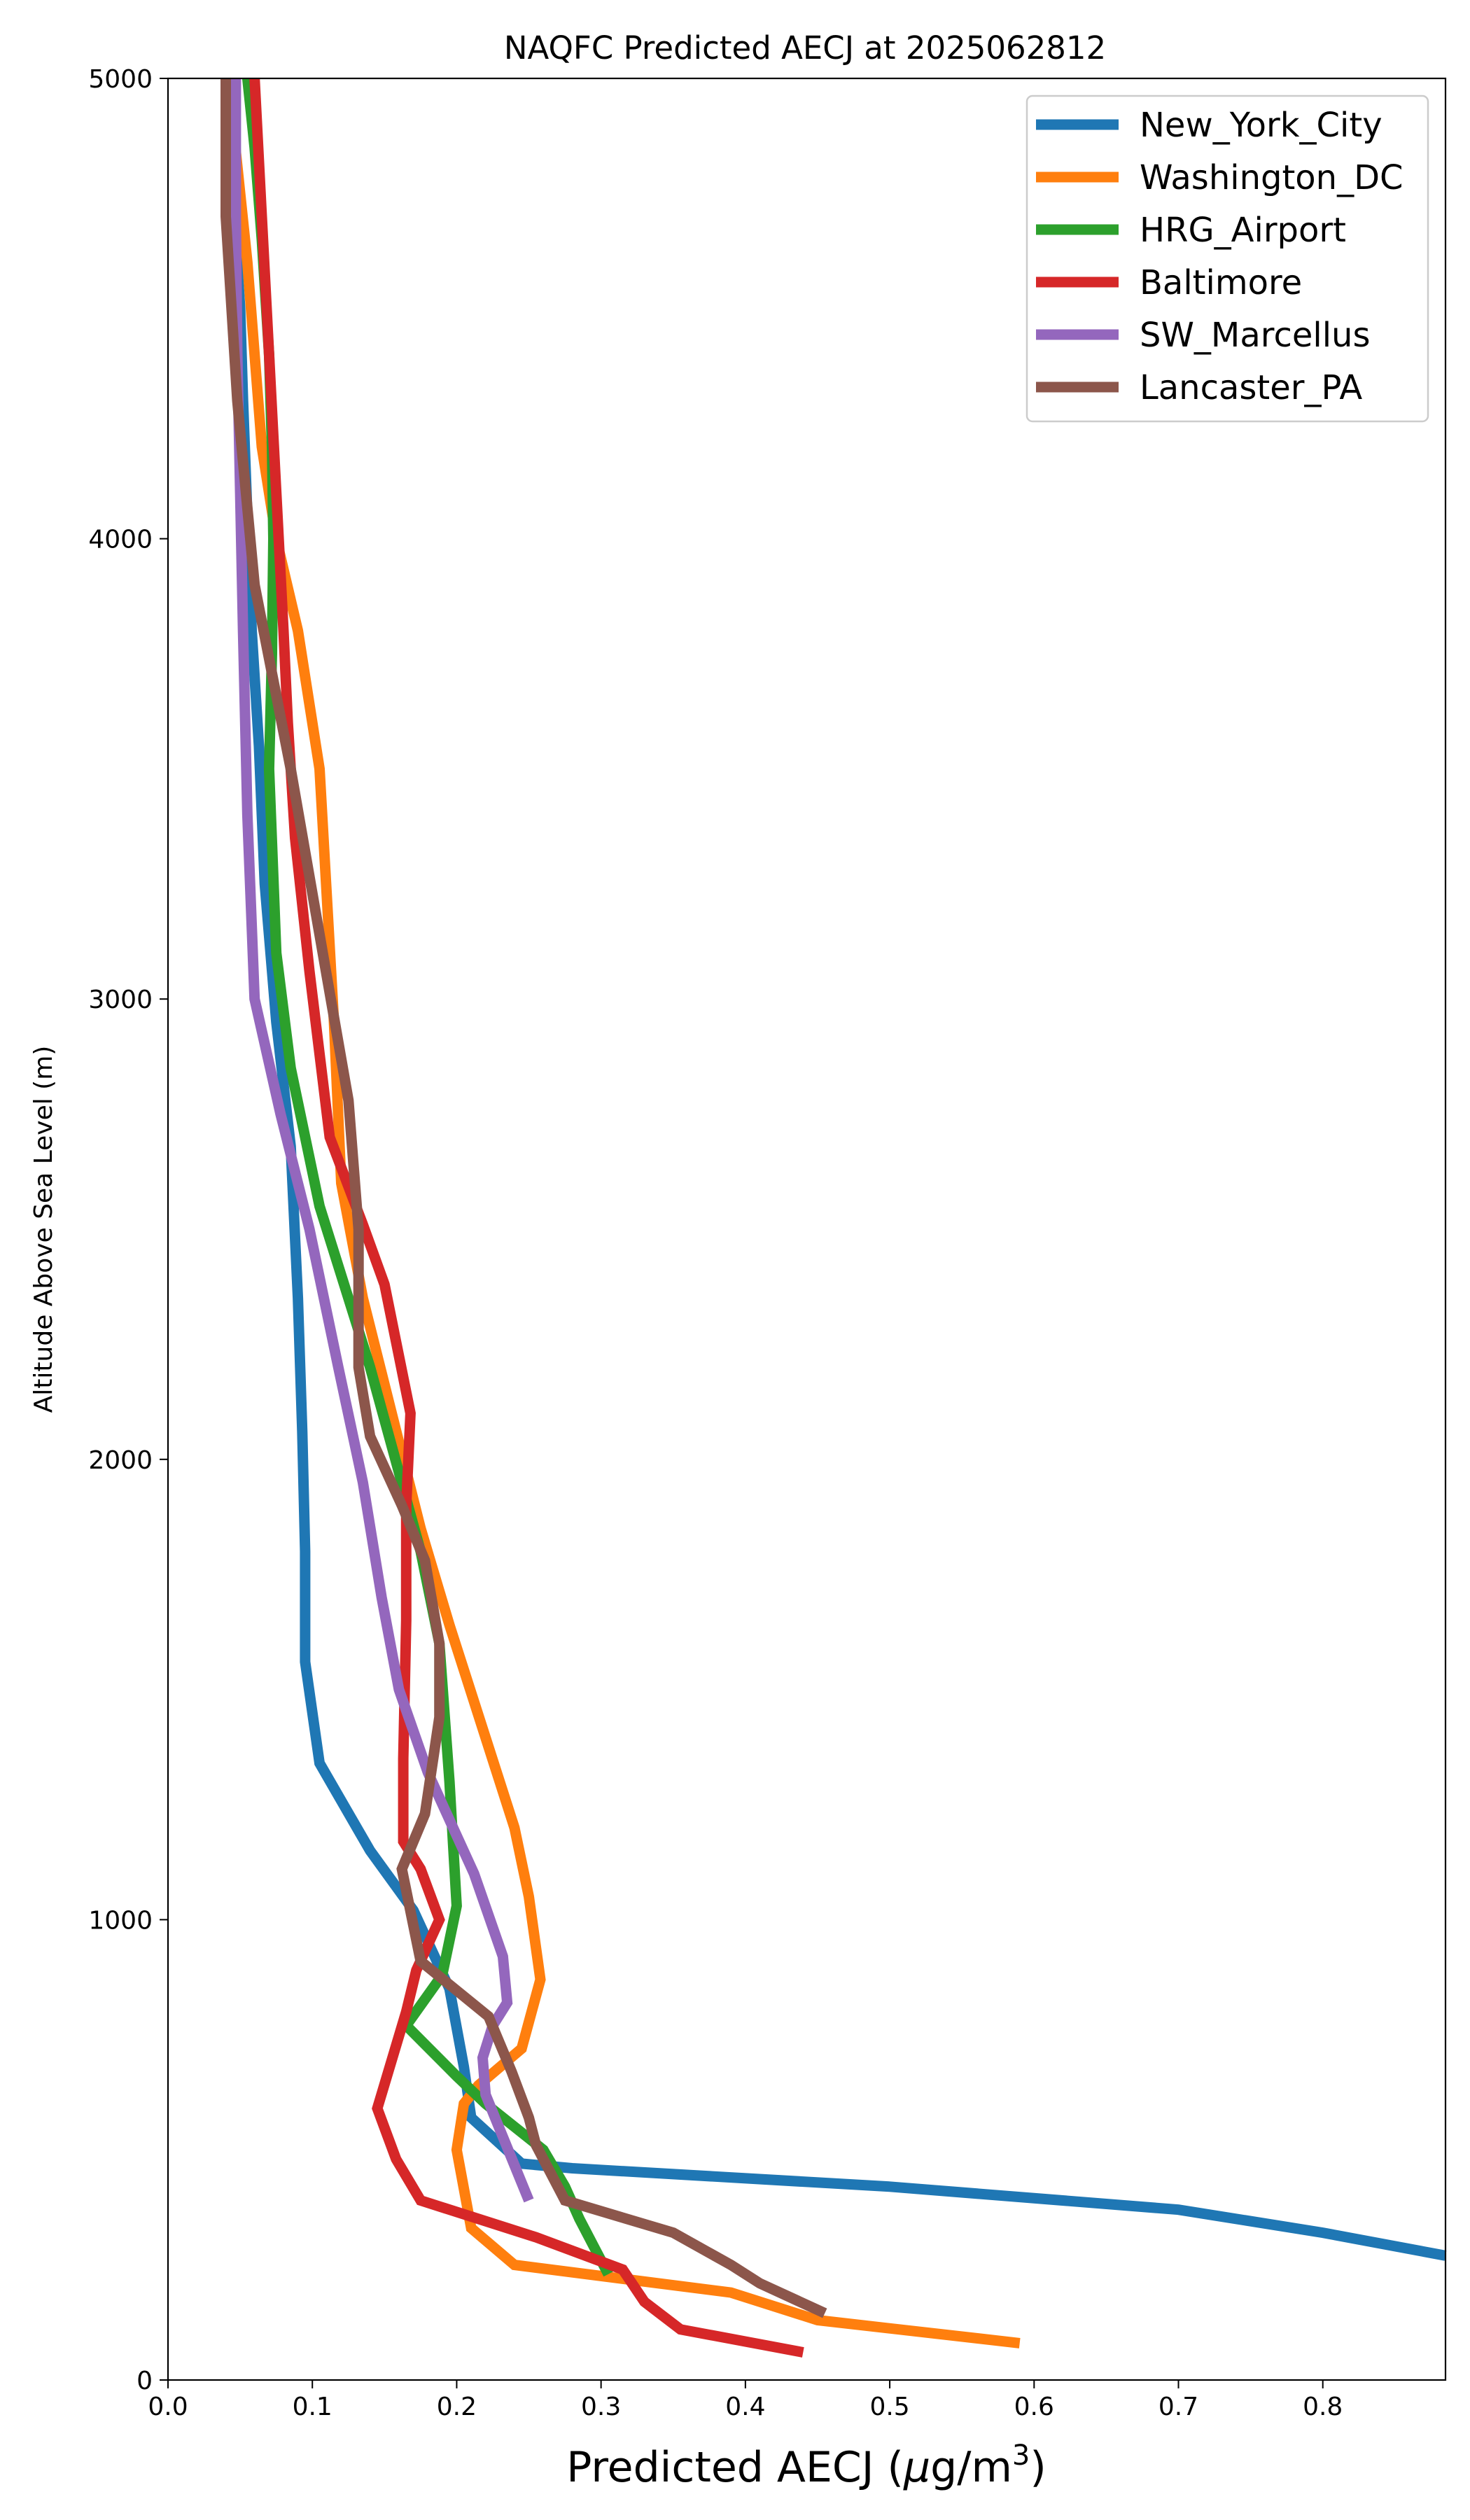  What do you see at coordinates (1243, 230) in the screenshot?
I see `legend-label: HRG_Airport` at bounding box center [1243, 230].